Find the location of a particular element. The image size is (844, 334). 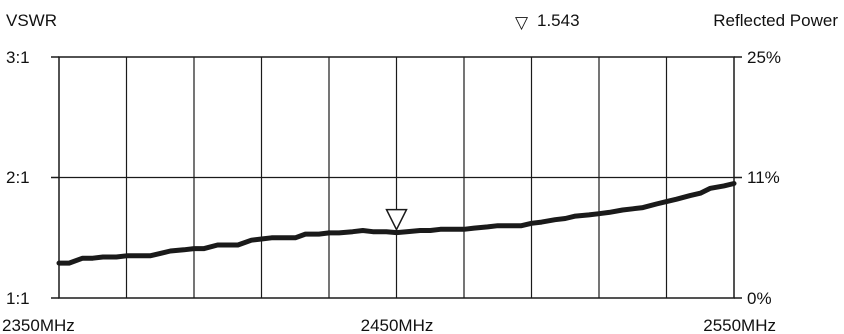

right-tick-label-top: 25% is located at coordinates (764, 57).